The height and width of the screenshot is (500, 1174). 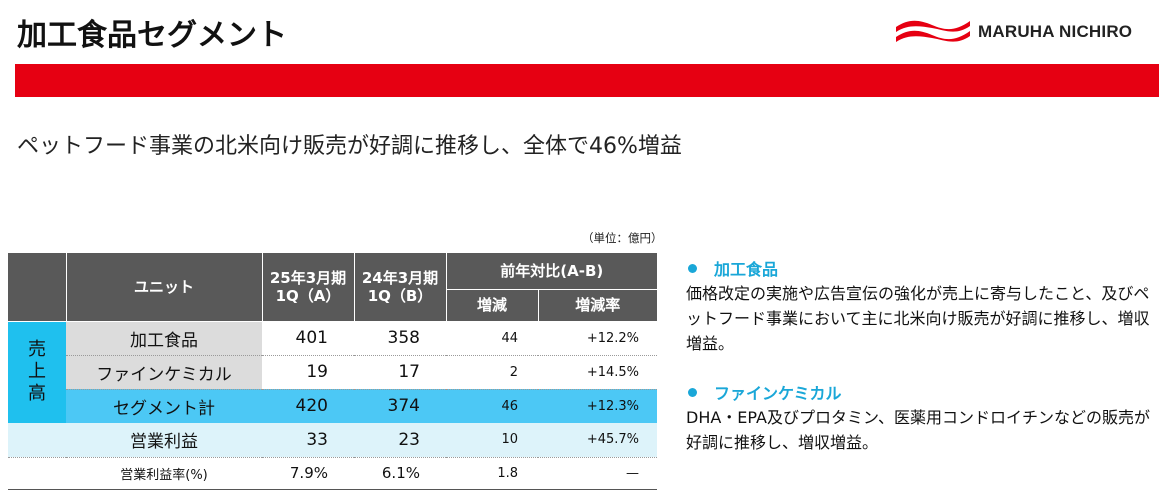 I want to click on row-label: セグメント計, so click(x=164, y=406).